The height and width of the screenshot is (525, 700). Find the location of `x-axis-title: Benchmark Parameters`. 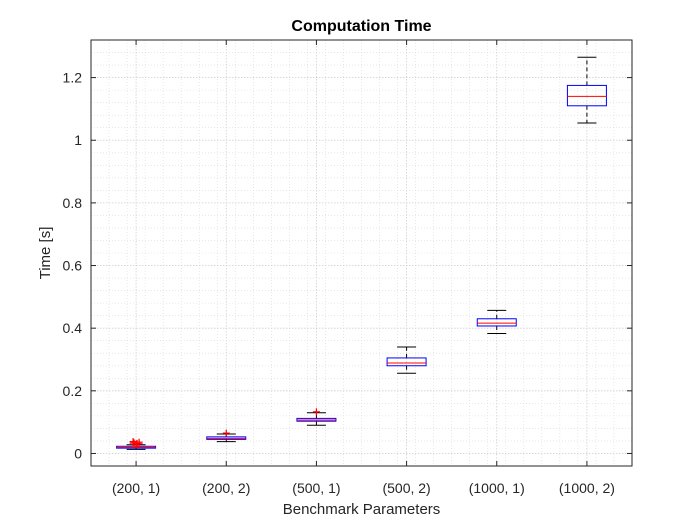

x-axis-title: Benchmark Parameters is located at coordinates (362, 509).